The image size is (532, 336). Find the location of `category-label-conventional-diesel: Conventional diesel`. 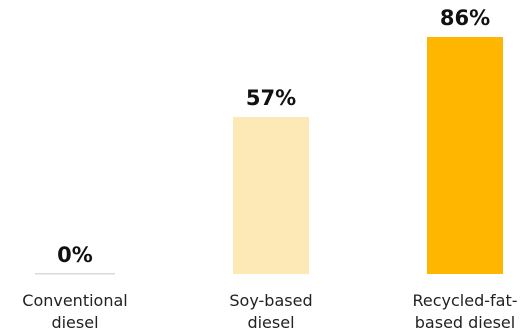

category-label-conventional-diesel: Conventional diesel is located at coordinates (74, 311).